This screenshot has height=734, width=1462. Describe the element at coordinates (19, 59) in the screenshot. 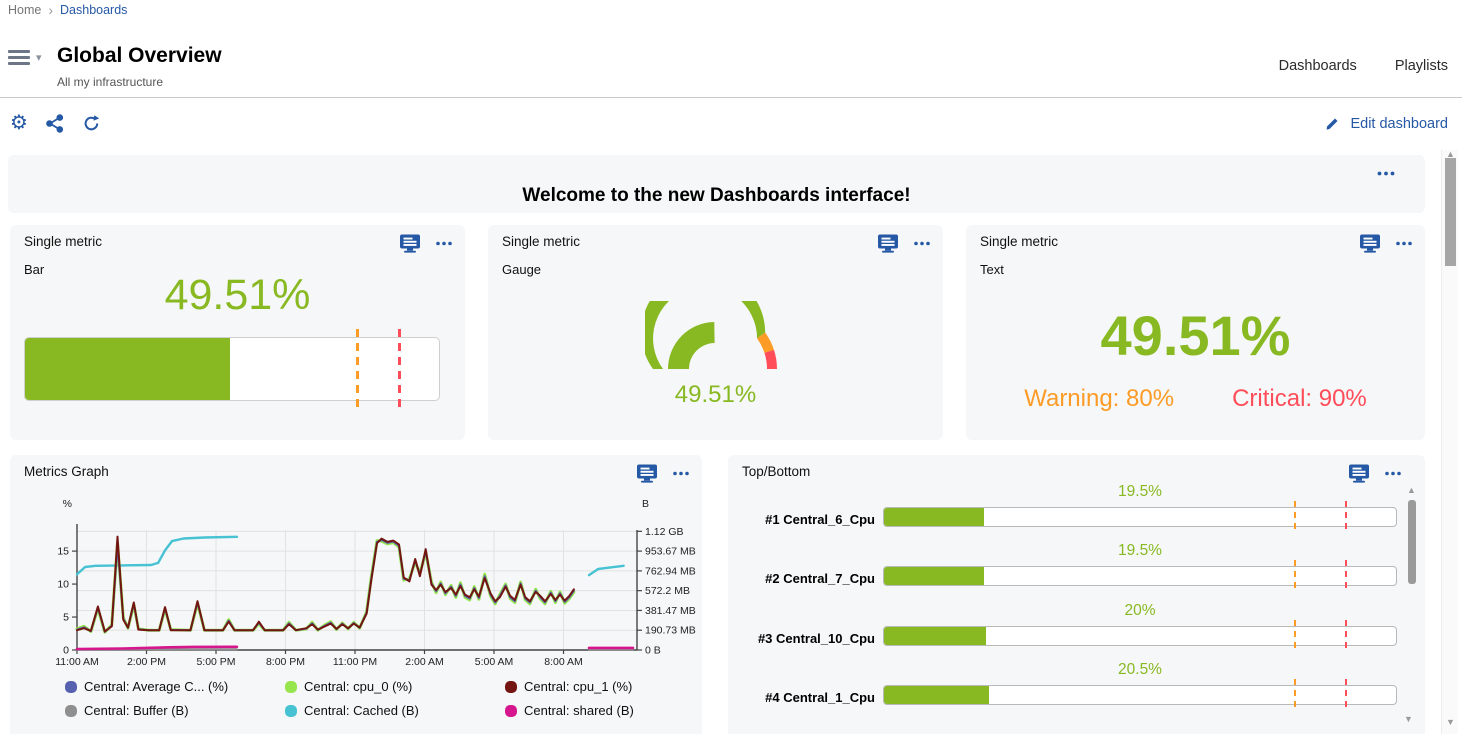

I see `hamburger-menu-icon` at that location.